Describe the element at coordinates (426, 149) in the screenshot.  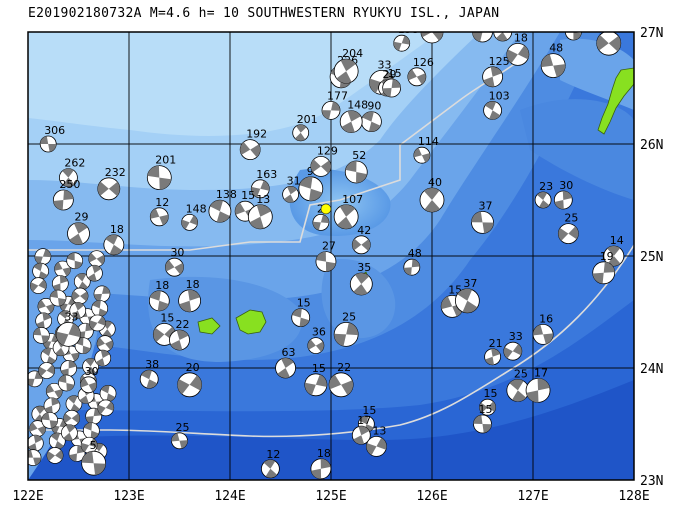
I see `focal-mechanism: 114` at that location.